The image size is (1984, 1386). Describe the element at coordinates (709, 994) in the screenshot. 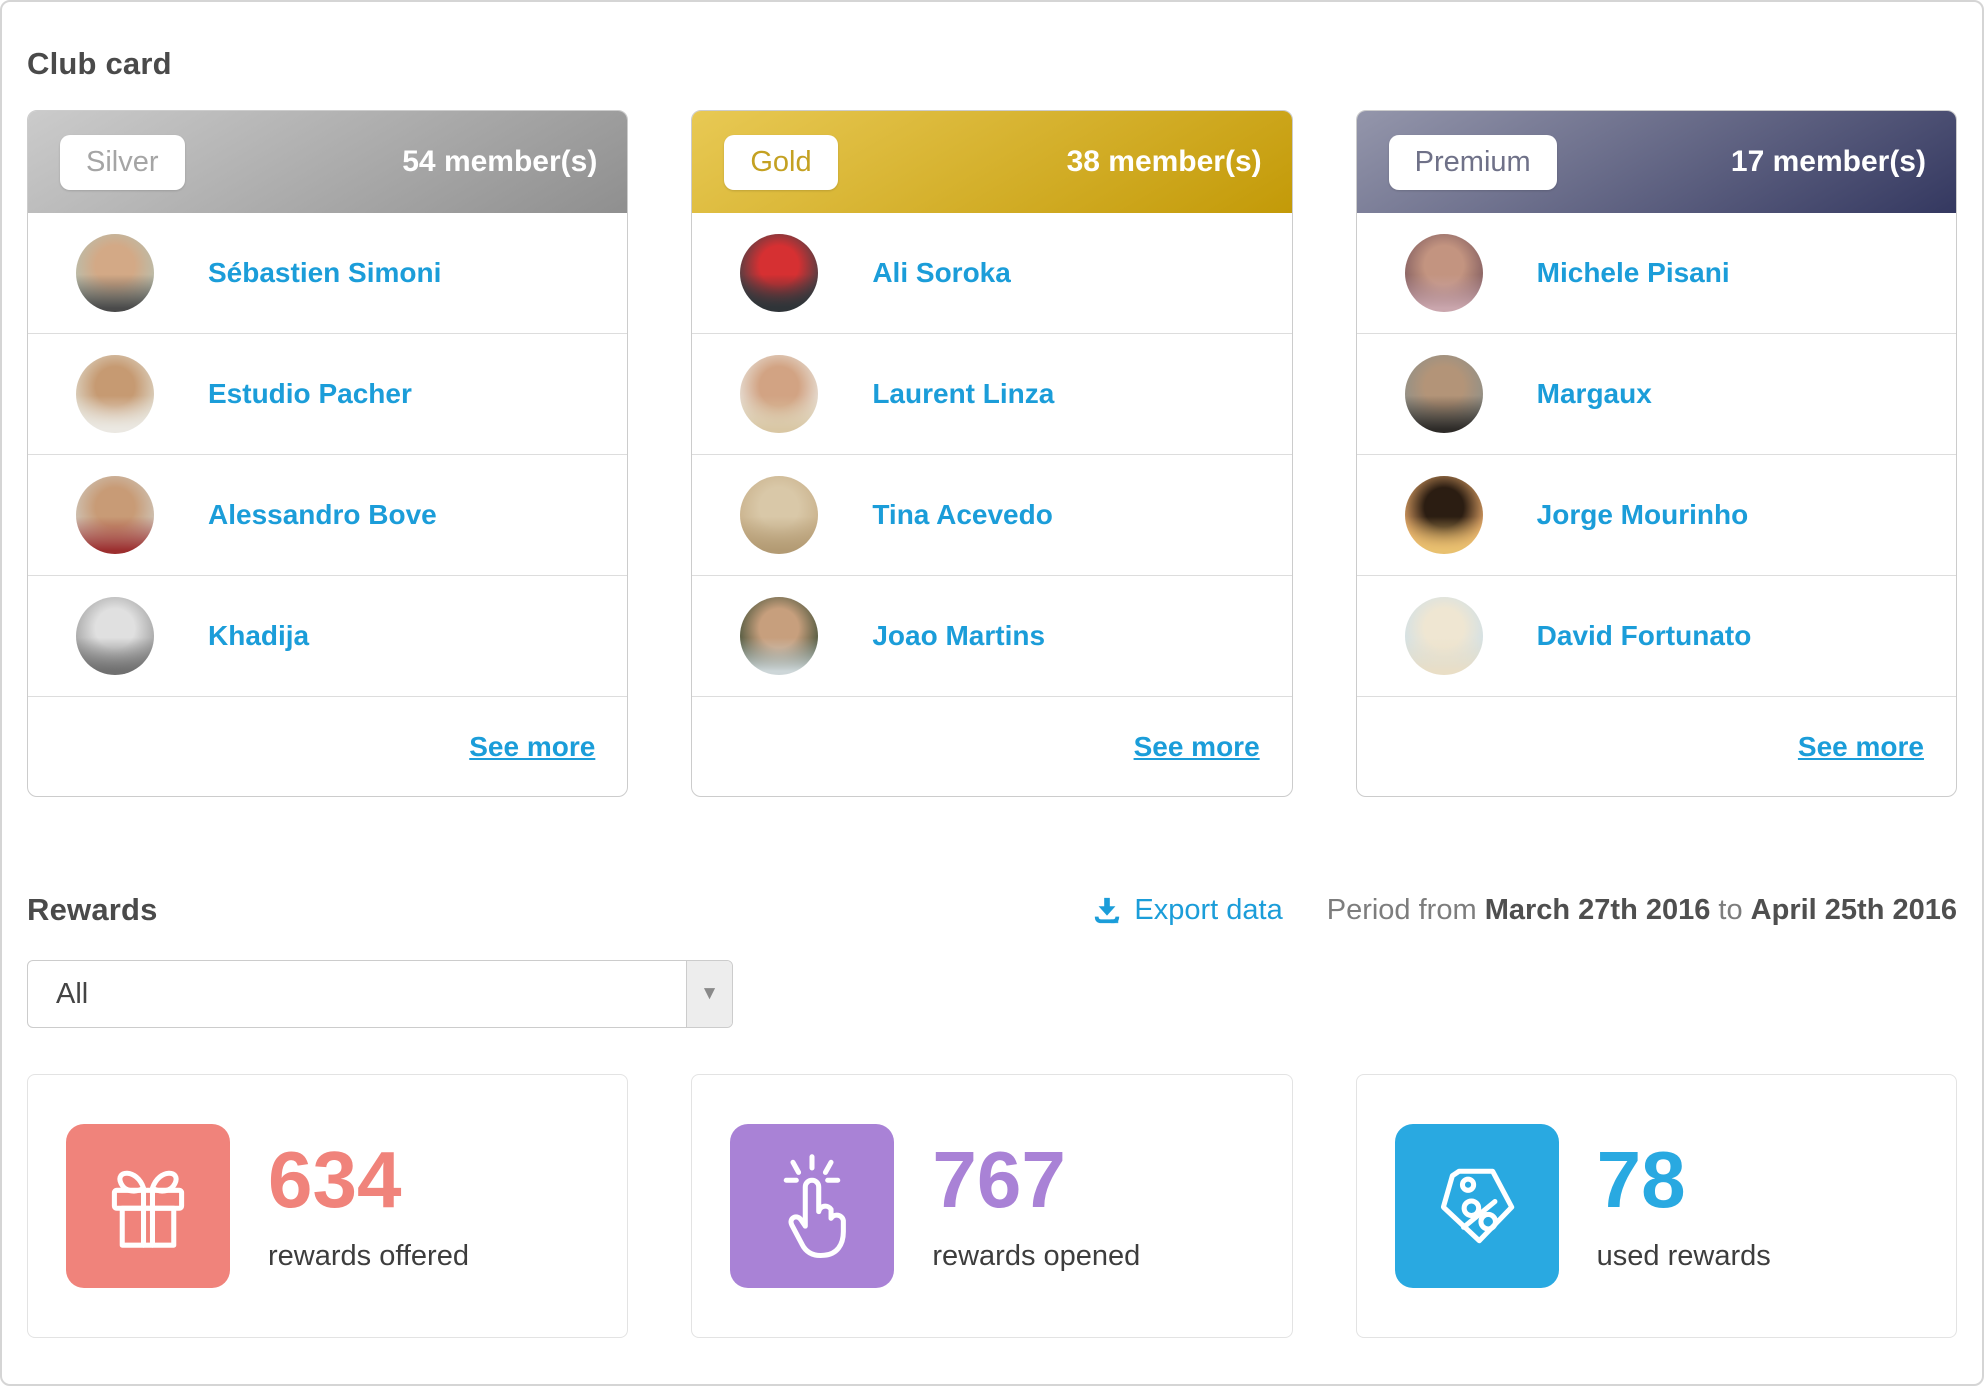

I see `chevron-down-icon: ▼` at that location.